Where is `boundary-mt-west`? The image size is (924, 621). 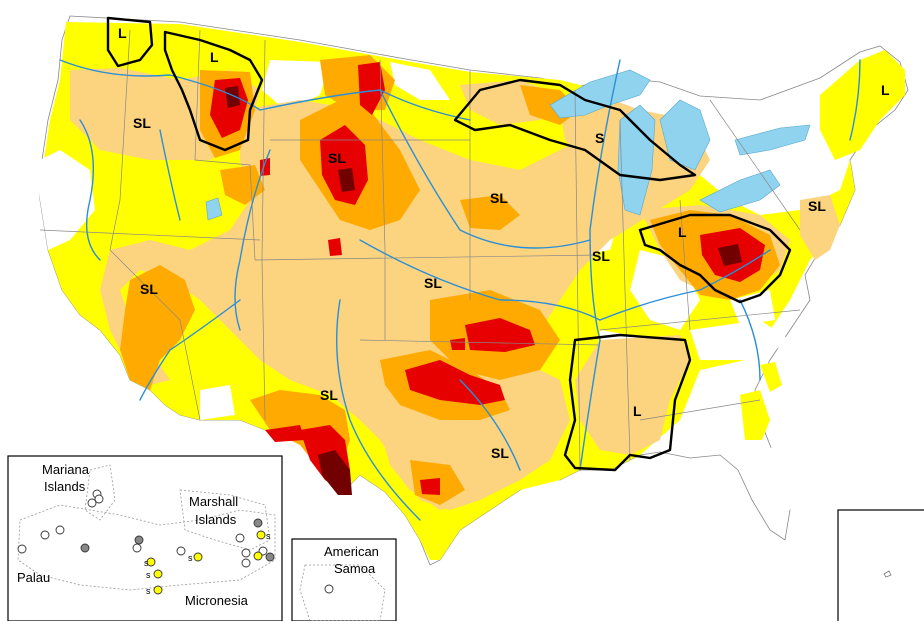
boundary-mt-west is located at coordinates (130, 42).